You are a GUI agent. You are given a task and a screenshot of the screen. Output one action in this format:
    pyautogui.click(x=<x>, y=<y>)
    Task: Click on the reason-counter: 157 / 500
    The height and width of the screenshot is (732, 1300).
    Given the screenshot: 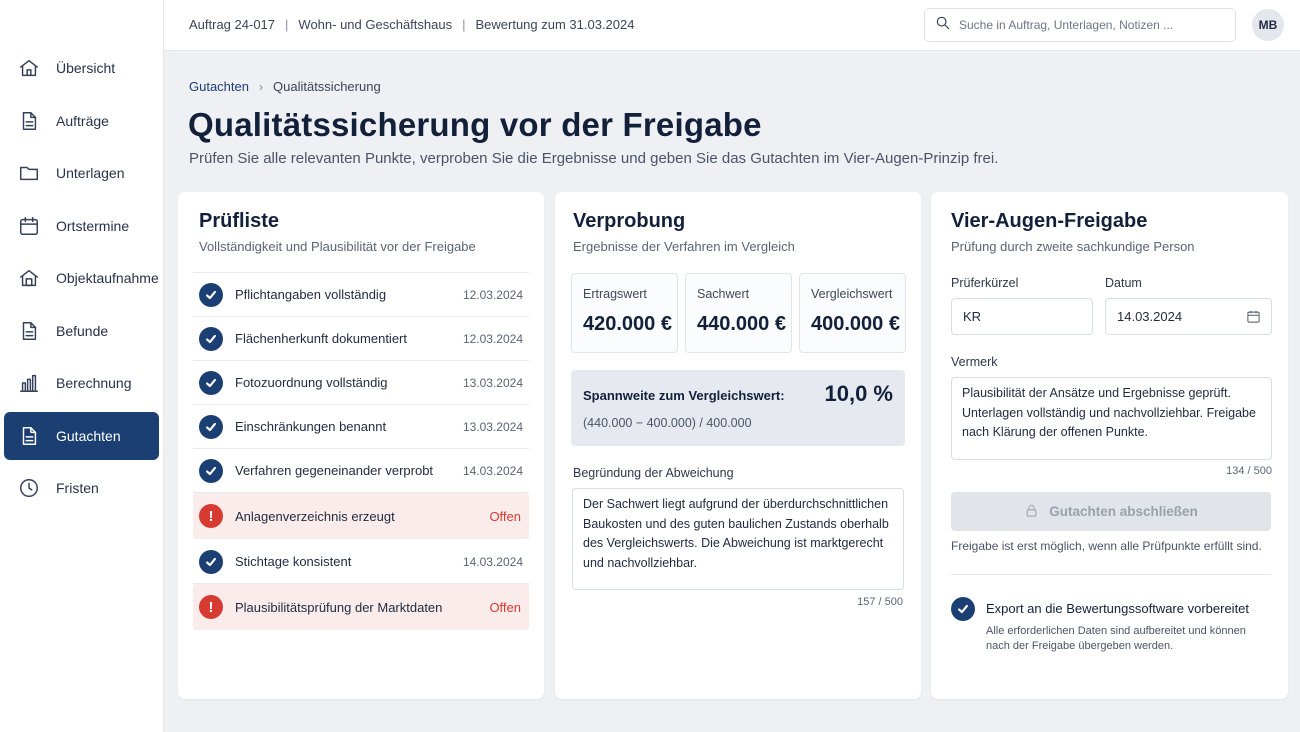 What is the action you would take?
    pyautogui.click(x=880, y=602)
    